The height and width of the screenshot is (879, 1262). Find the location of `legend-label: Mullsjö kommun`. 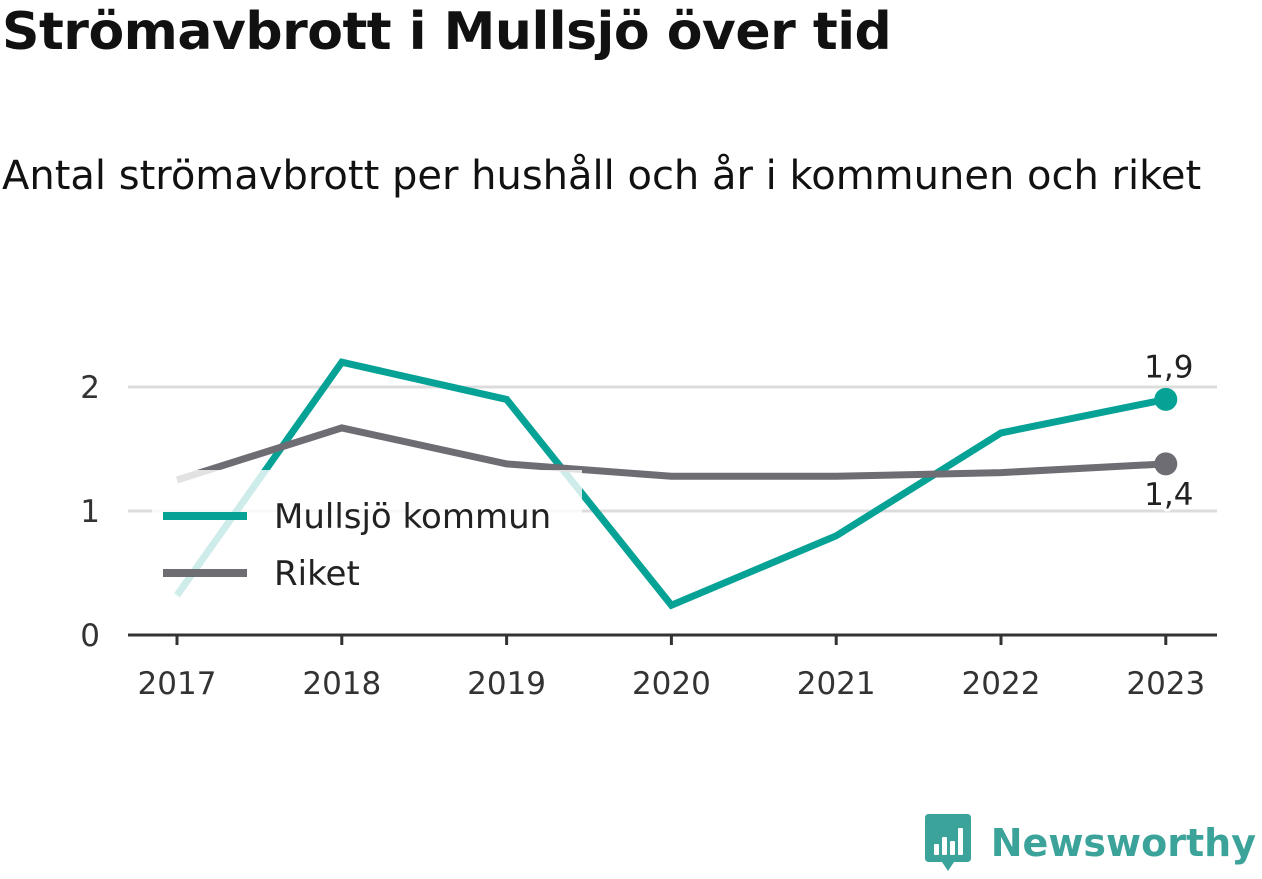

legend-label: Mullsjö kommun is located at coordinates (412, 517).